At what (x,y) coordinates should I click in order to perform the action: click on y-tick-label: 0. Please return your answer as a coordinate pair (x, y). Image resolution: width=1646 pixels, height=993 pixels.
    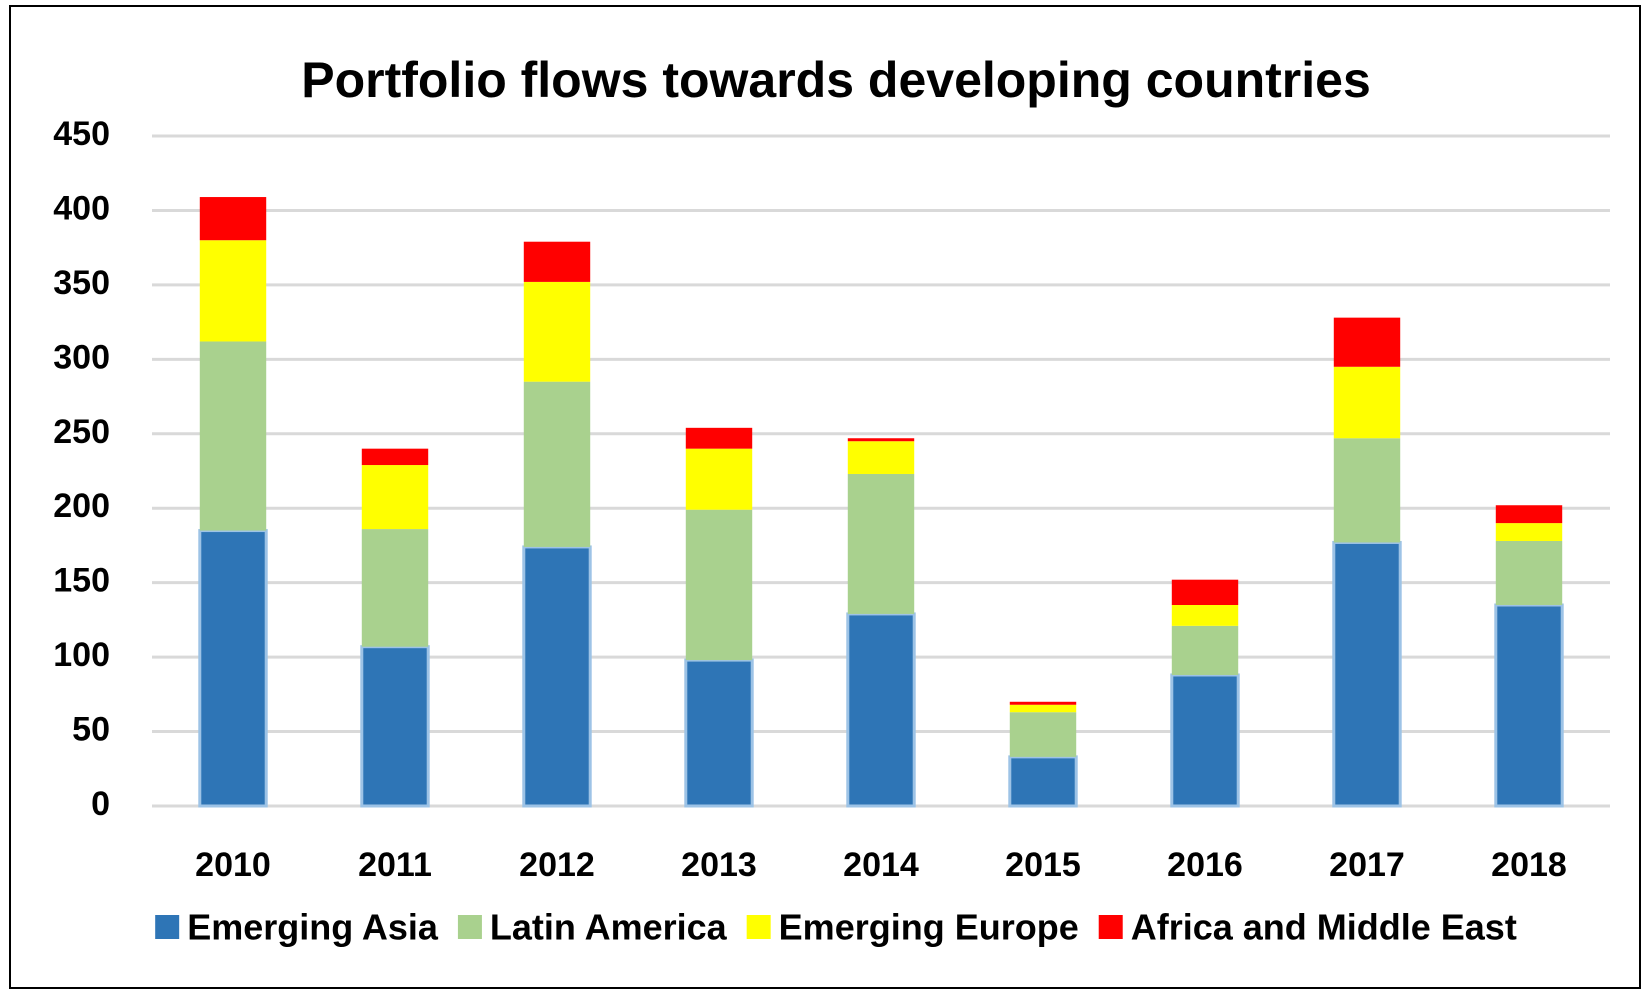
    Looking at the image, I should click on (100, 804).